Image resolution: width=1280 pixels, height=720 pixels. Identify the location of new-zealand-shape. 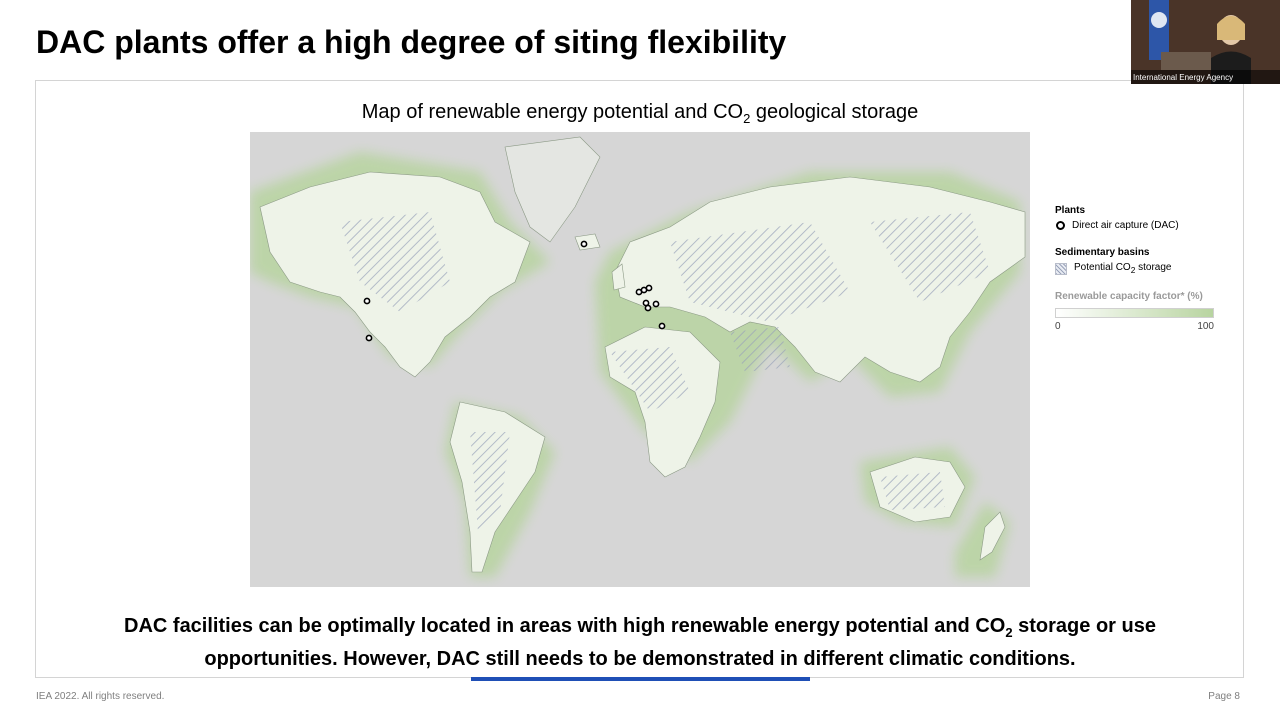
(992, 536).